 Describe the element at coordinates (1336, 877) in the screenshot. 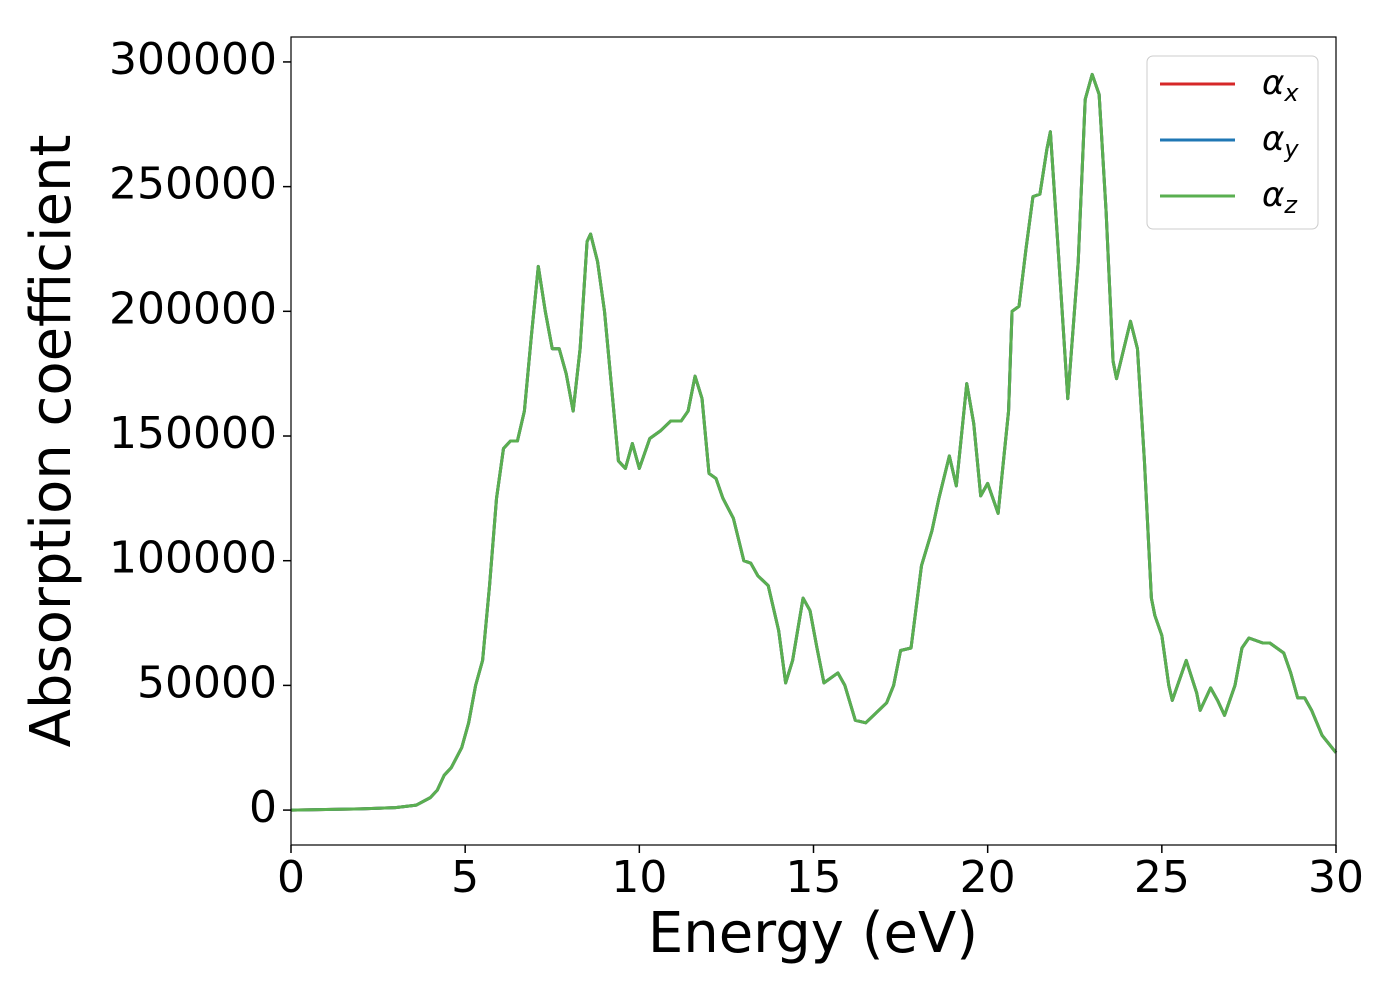

I see `x-tick-label: 30` at that location.